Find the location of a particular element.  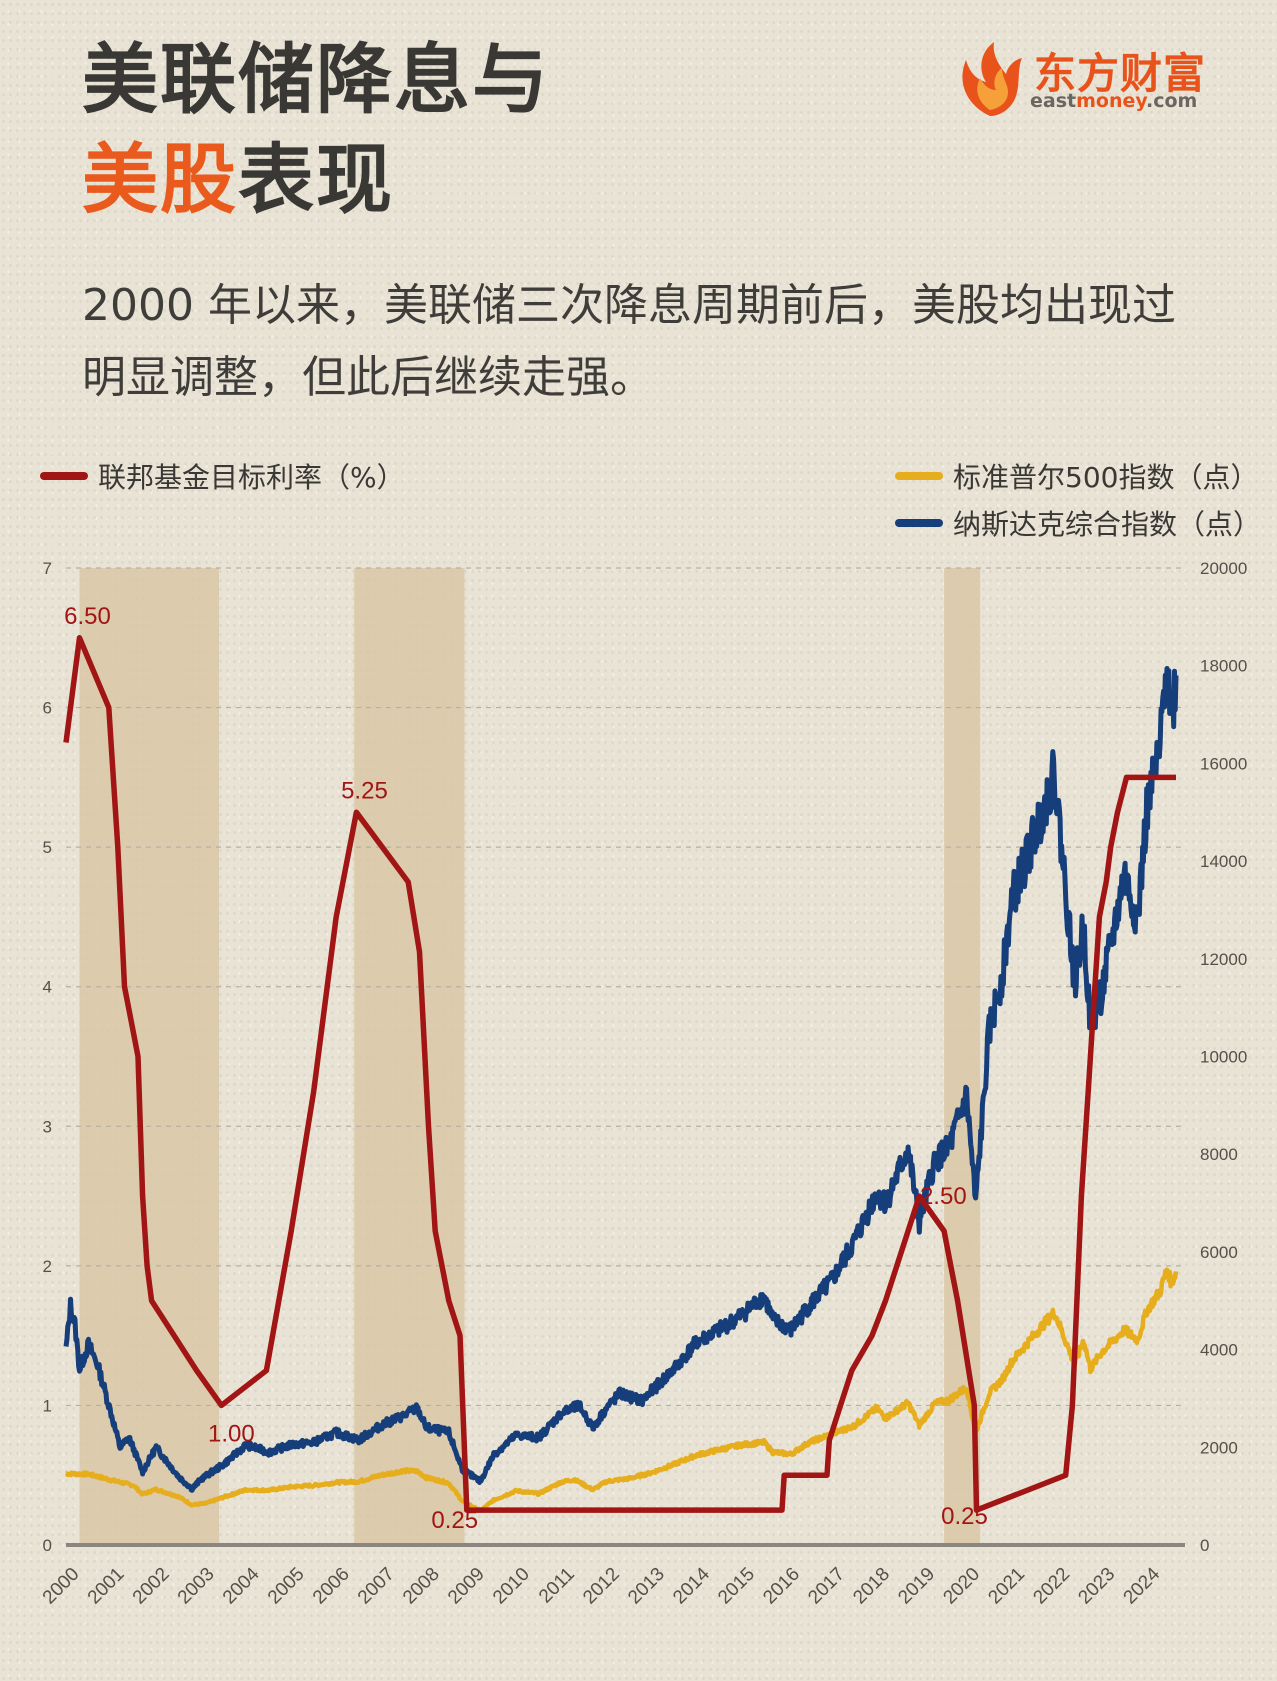

y-left-tick-label: 2 is located at coordinates (47, 1266).